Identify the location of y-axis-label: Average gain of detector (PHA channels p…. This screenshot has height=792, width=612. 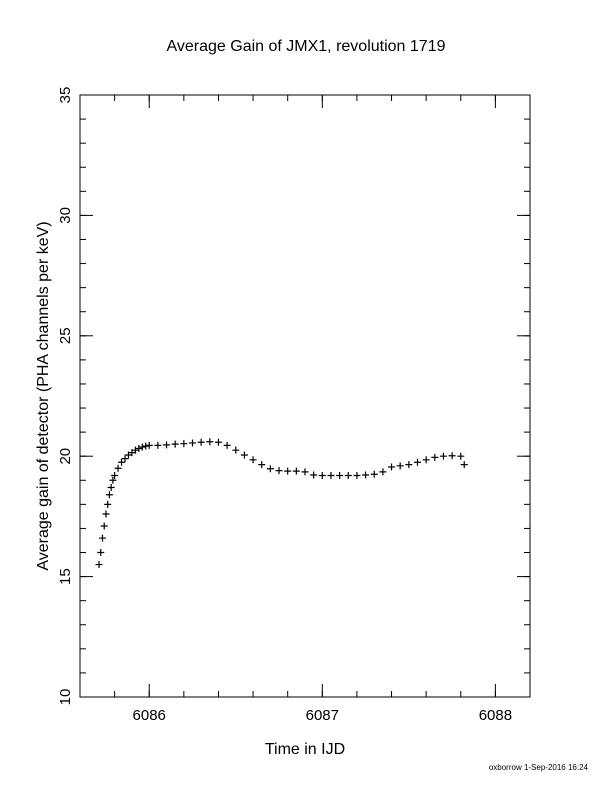
(43, 395).